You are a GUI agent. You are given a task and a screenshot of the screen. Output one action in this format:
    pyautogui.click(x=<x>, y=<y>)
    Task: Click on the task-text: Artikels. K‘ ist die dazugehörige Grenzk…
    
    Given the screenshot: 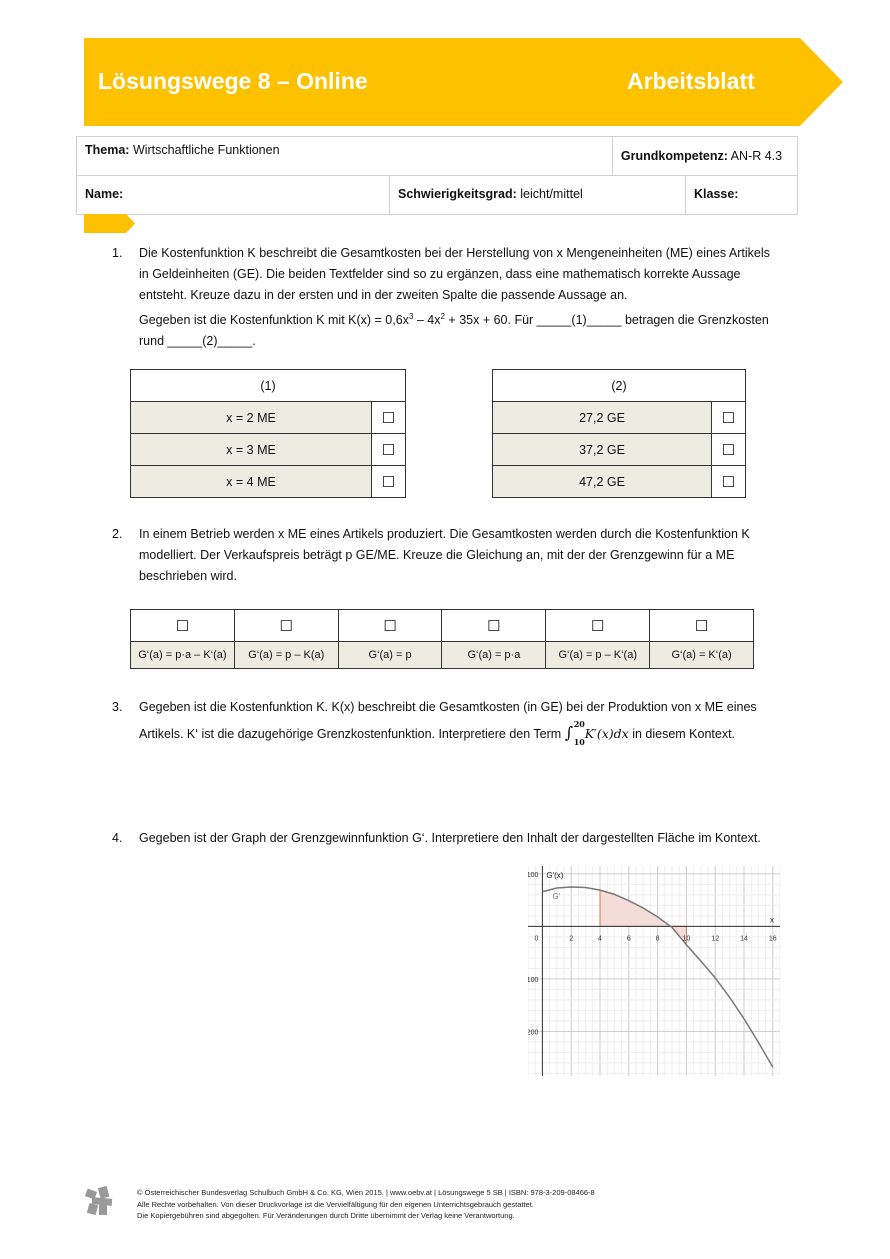 What is the action you would take?
    pyautogui.click(x=437, y=733)
    